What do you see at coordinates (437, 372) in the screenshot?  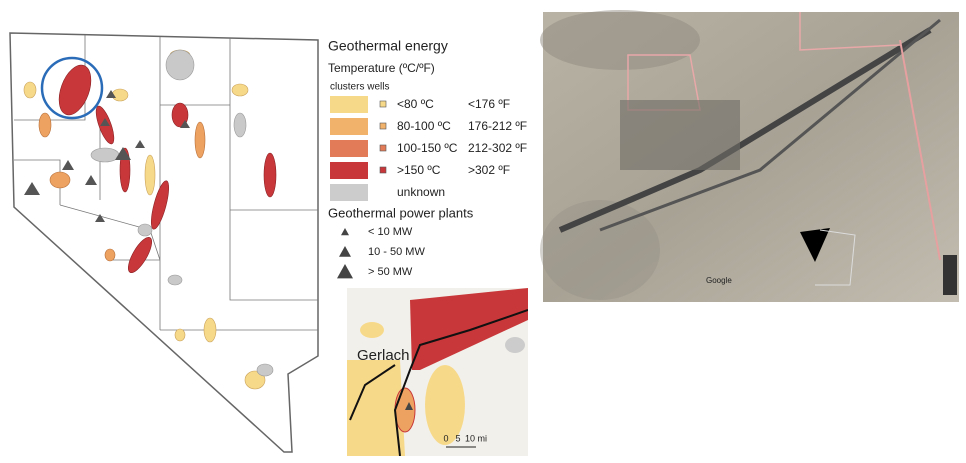 I see `inset-map: Gerlach 0 5 10 mi` at bounding box center [437, 372].